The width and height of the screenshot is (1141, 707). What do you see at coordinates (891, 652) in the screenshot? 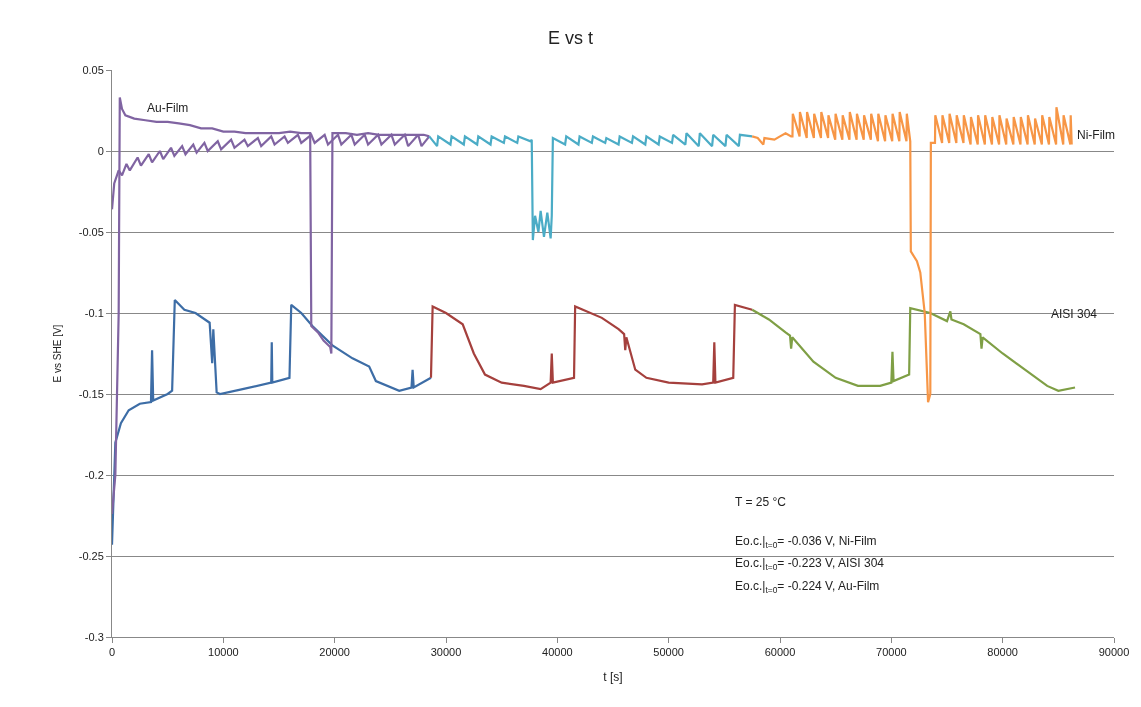
I see `x-tick-label: 70000` at bounding box center [891, 652].